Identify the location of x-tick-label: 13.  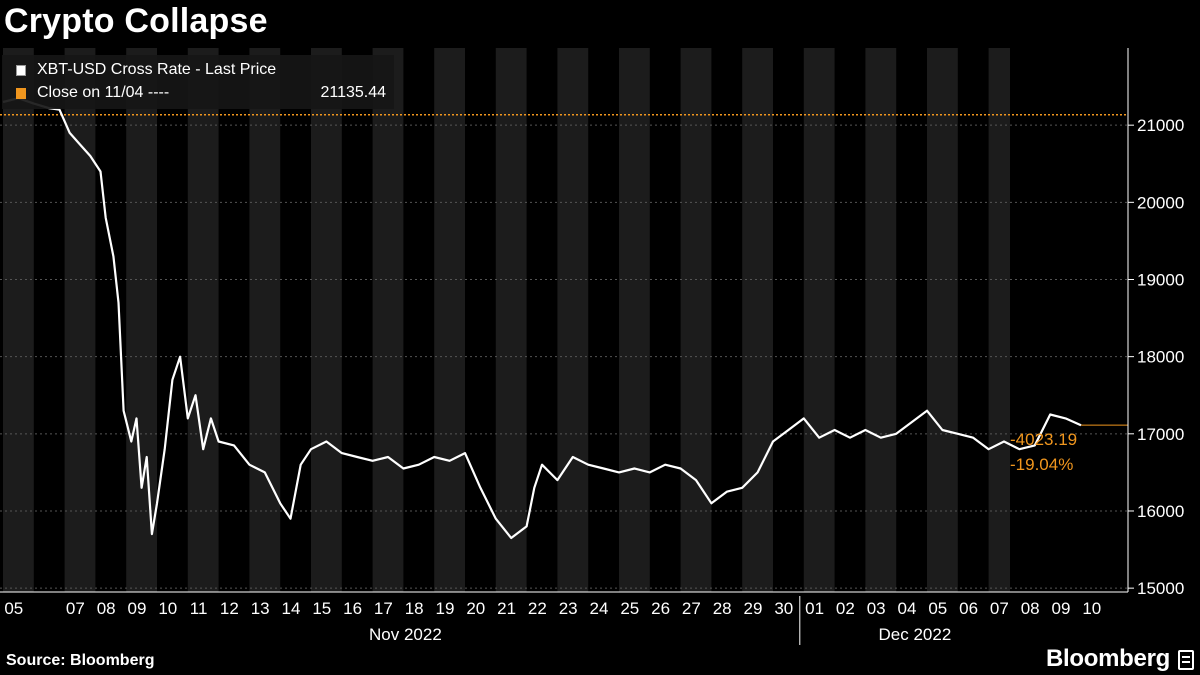
(260, 608).